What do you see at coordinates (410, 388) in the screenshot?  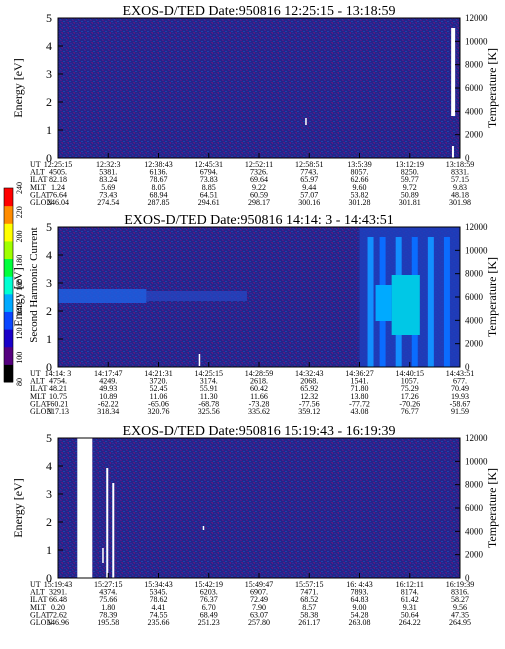 I see `ephemeris-value: 75.29` at bounding box center [410, 388].